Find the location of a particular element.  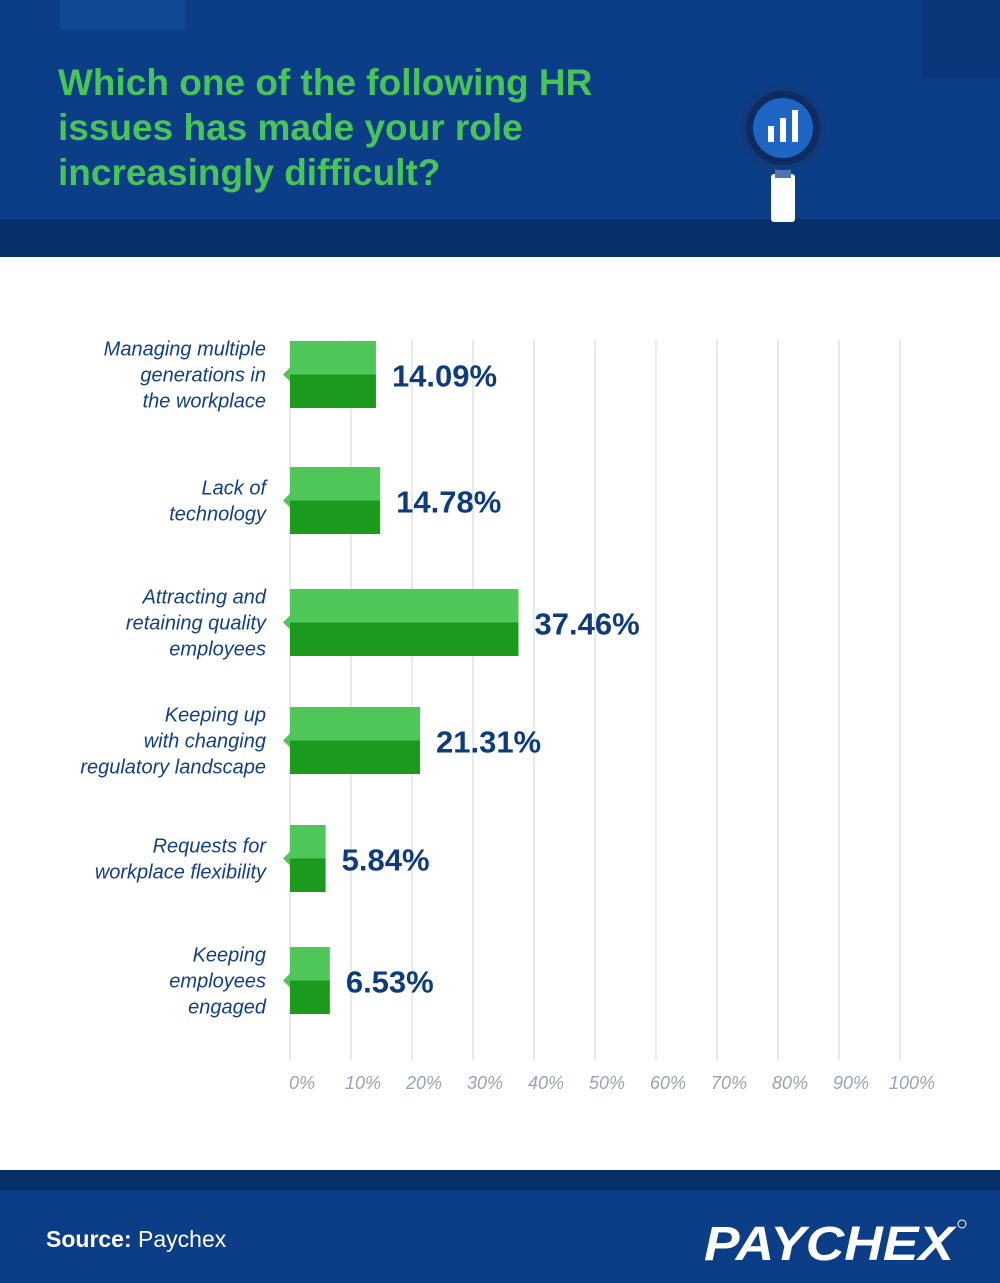

data-label: 37.46% is located at coordinates (587, 624).